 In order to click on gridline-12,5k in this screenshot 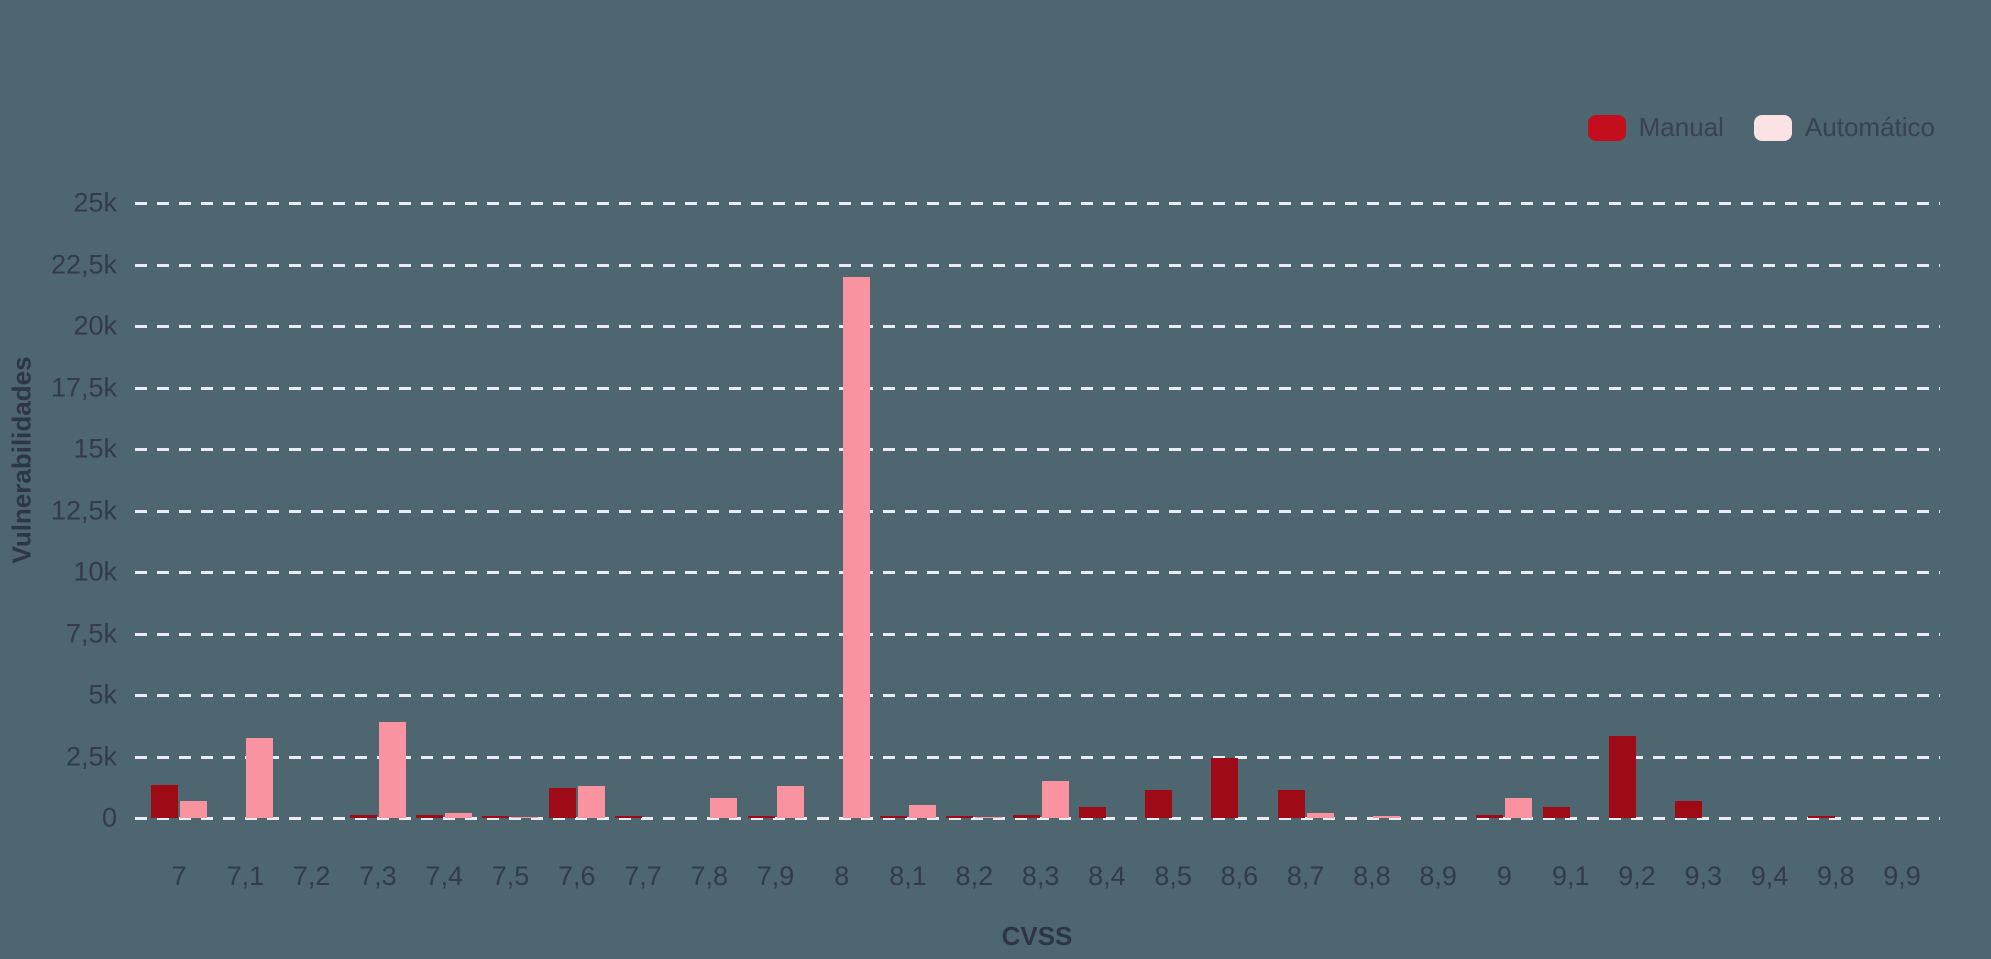, I will do `click(1037, 511)`.